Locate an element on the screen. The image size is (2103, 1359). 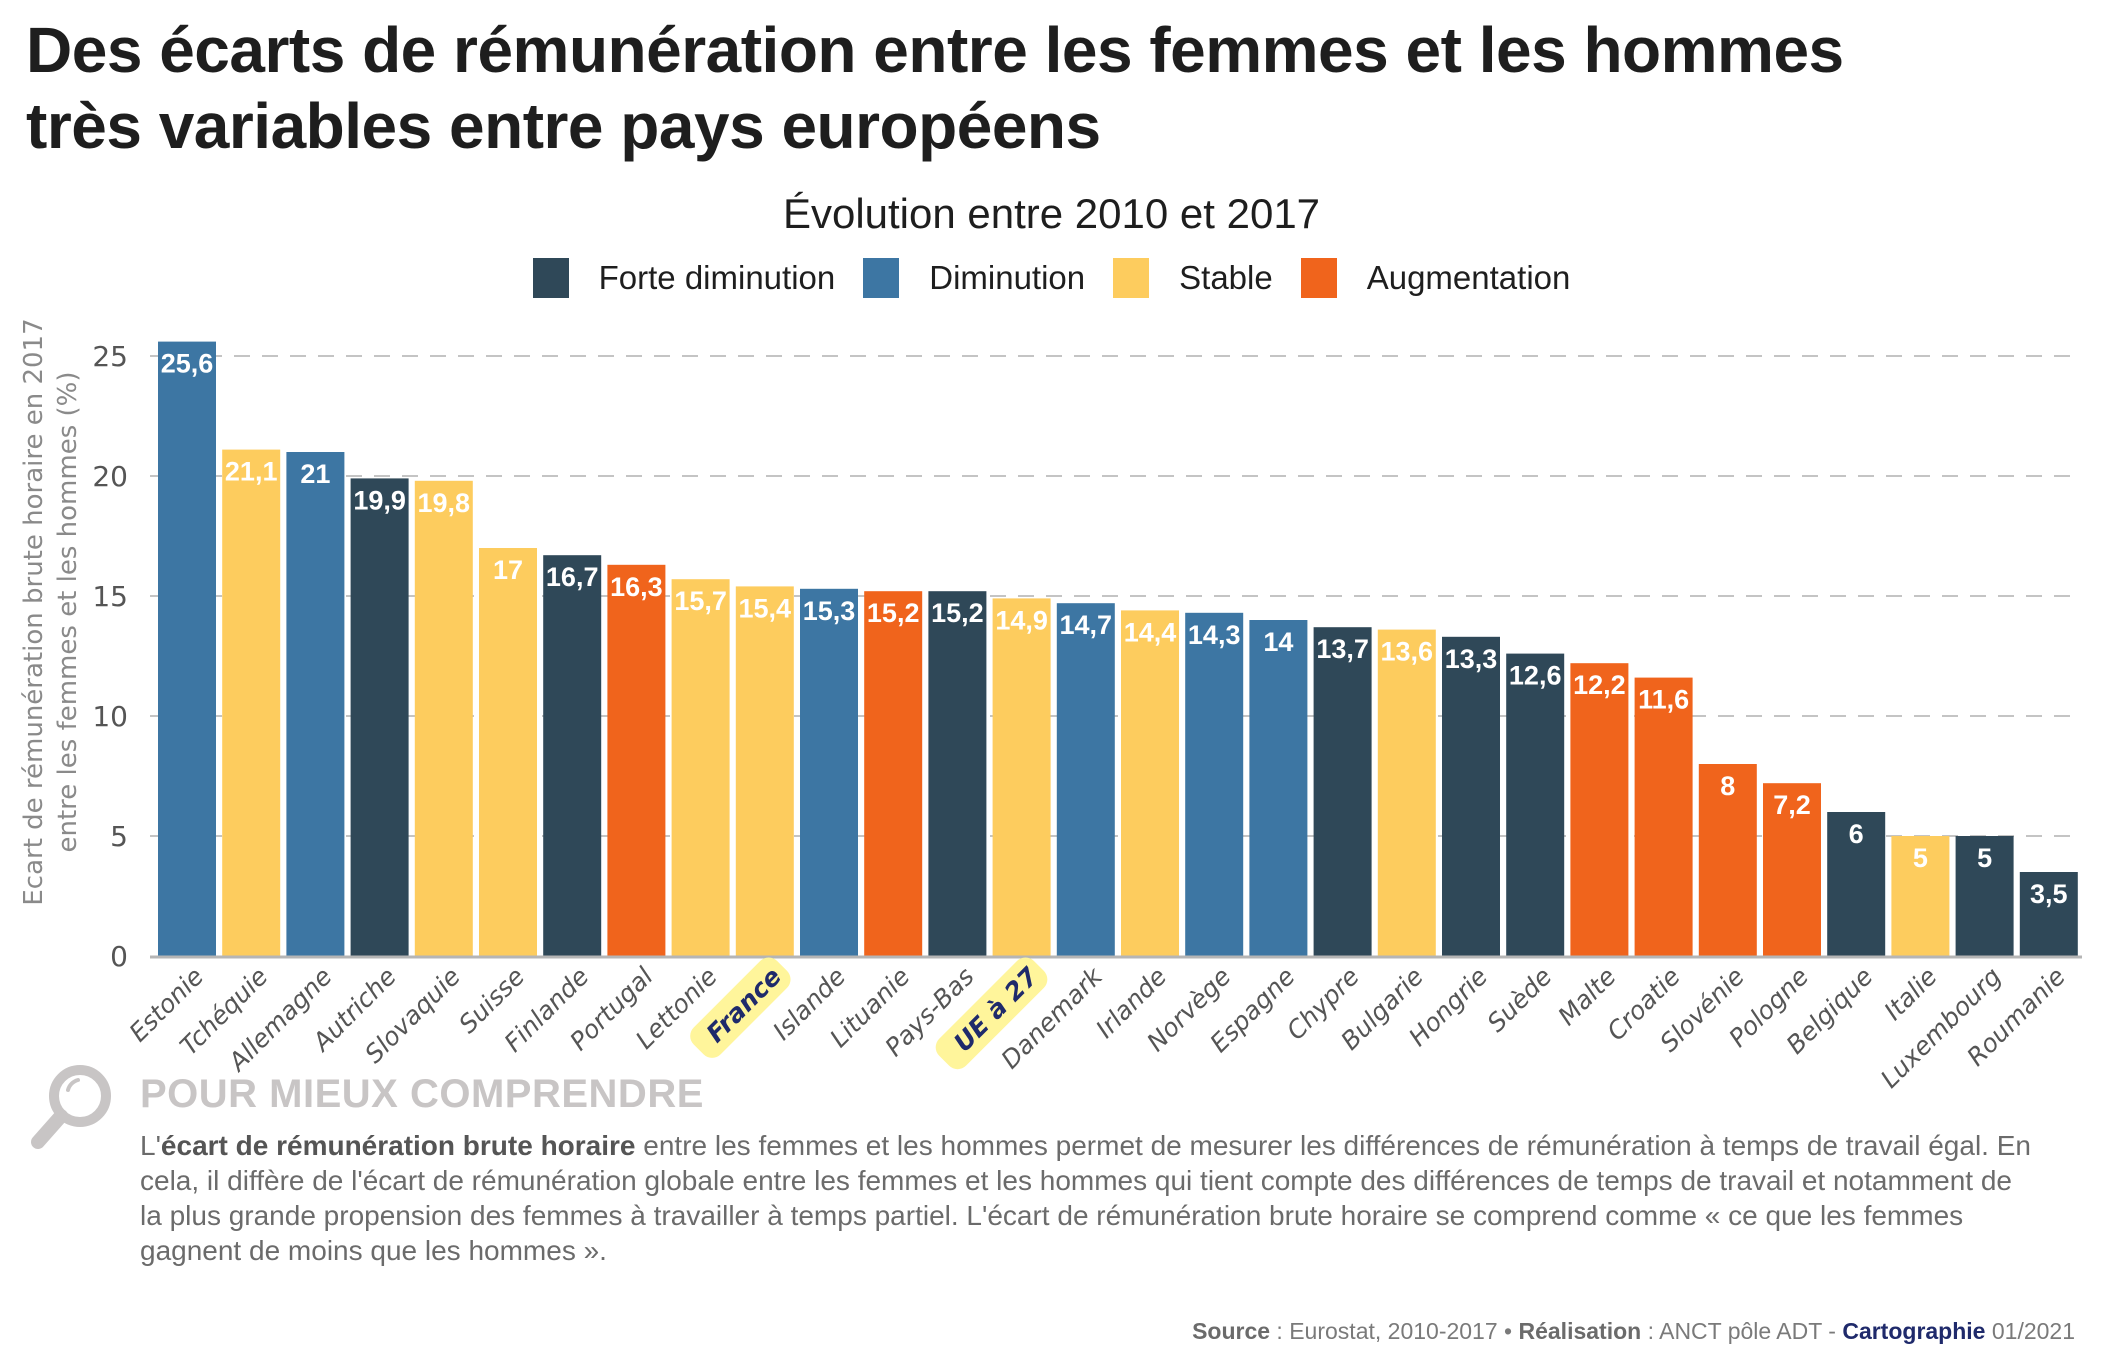
legend-label: Forte diminution is located at coordinates (717, 277).